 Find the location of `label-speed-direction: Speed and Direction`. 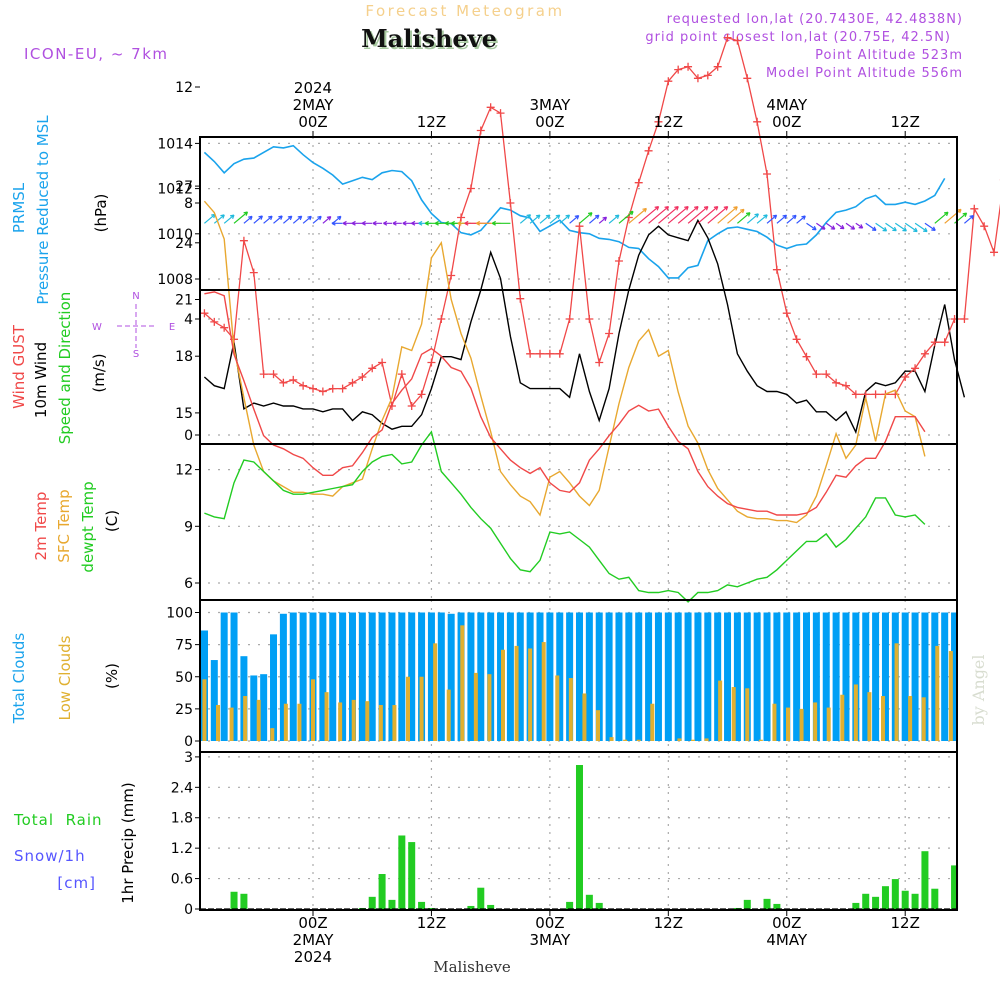

label-speed-direction: Speed and Direction is located at coordinates (65, 368).